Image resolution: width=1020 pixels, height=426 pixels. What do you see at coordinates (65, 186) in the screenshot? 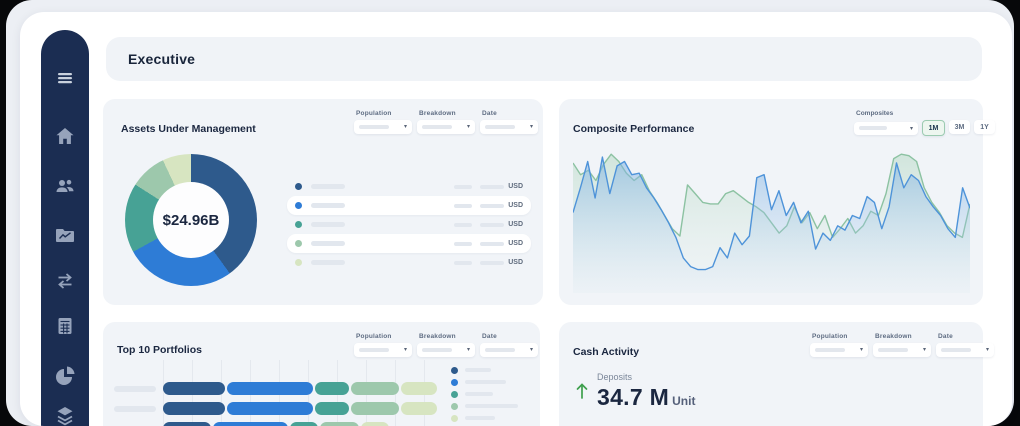
I see `users-icon` at bounding box center [65, 186].